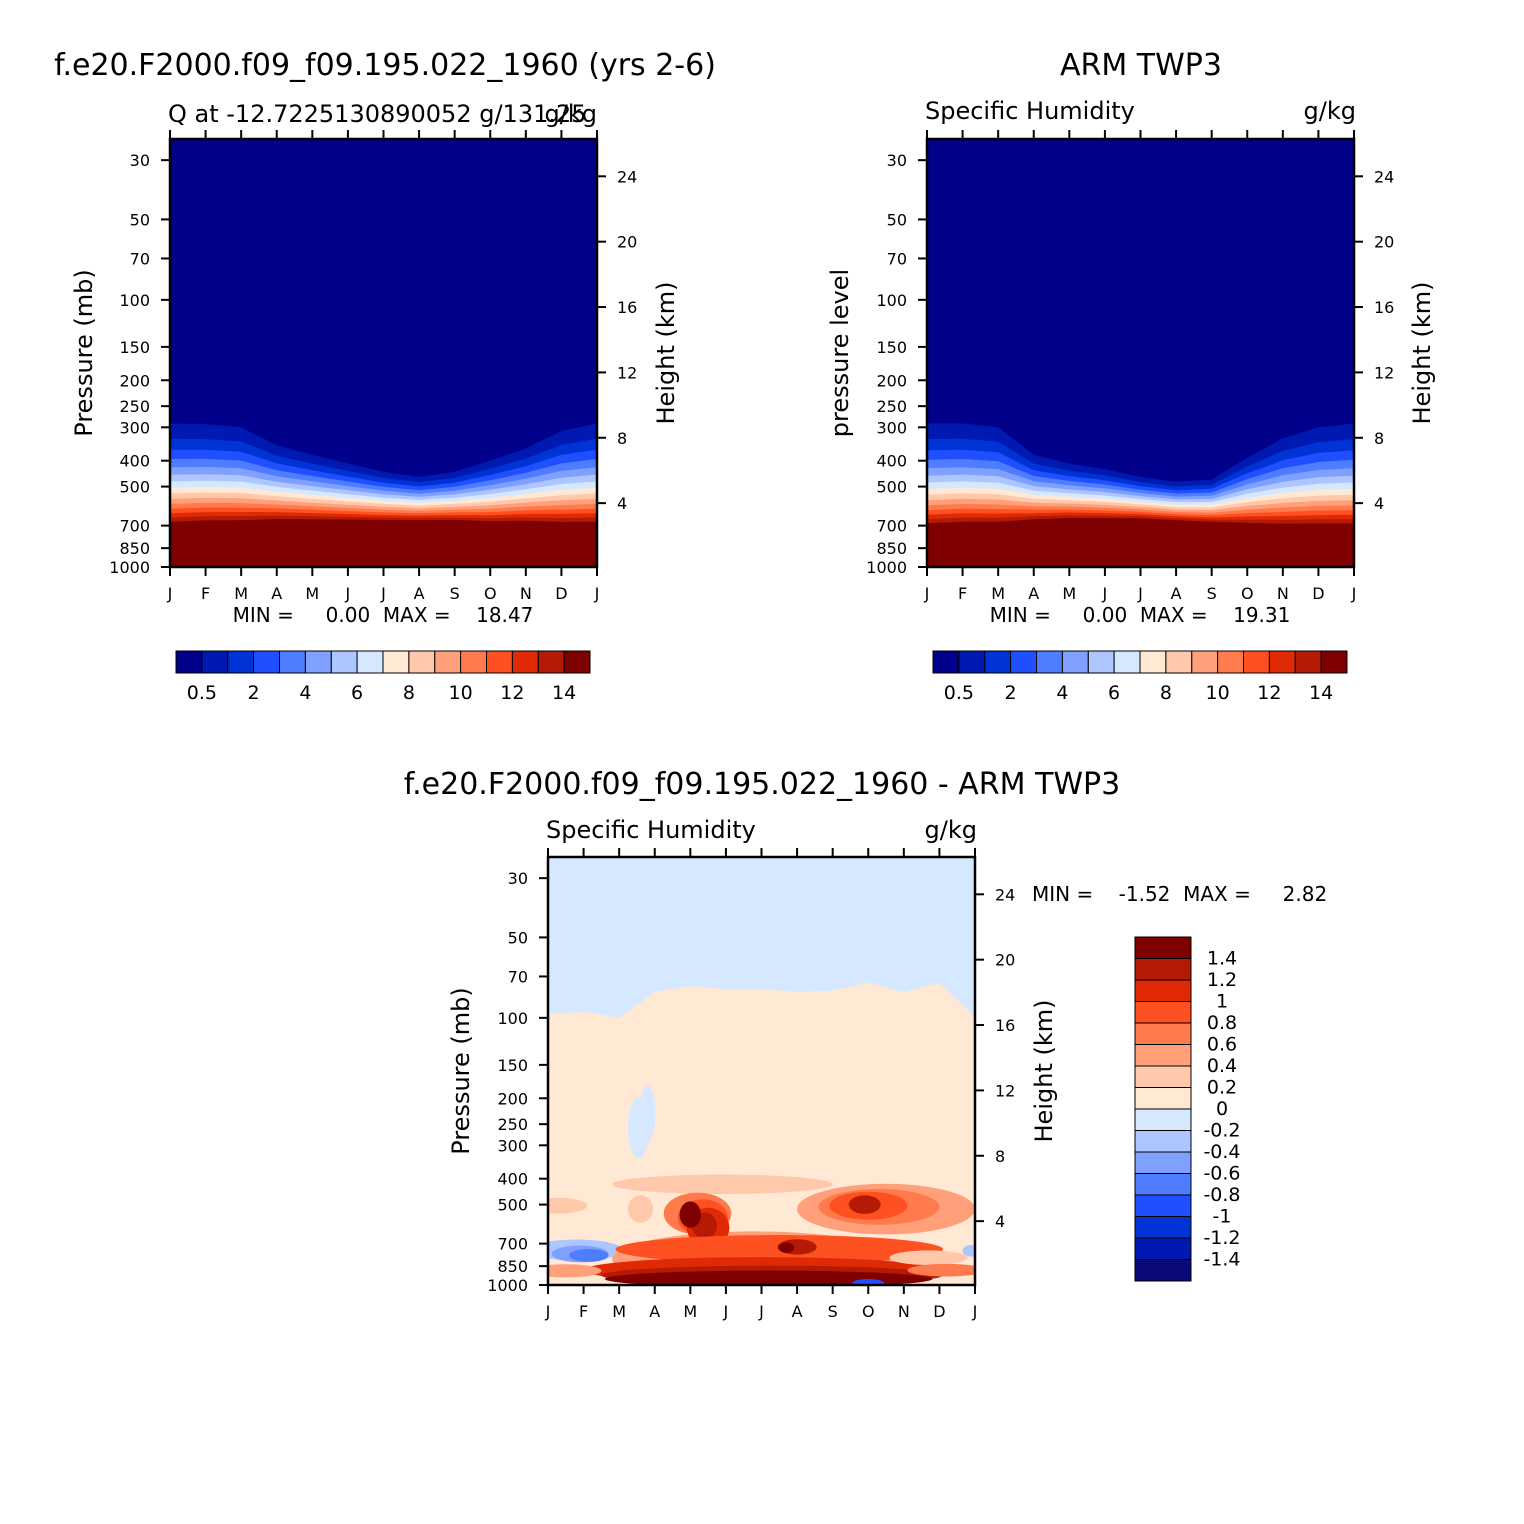 The height and width of the screenshot is (1524, 1524). I want to click on colorbar-label: 2, so click(254, 693).